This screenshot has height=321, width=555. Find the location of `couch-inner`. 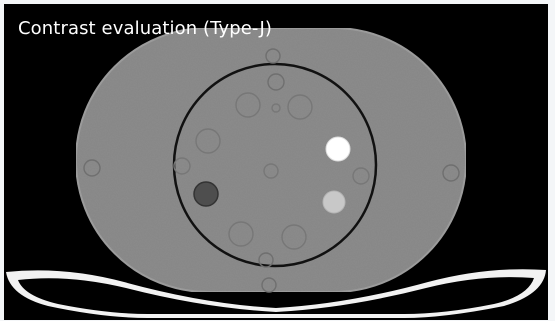

couch-inner is located at coordinates (276, 295).